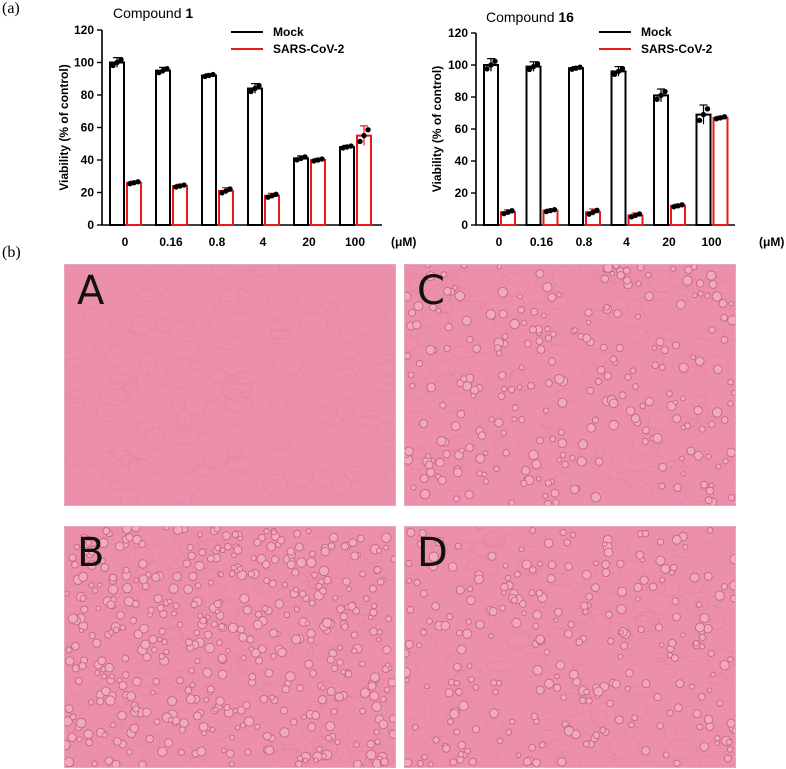 This screenshot has height=769, width=786. I want to click on chart-title-number: 16, so click(566, 17).